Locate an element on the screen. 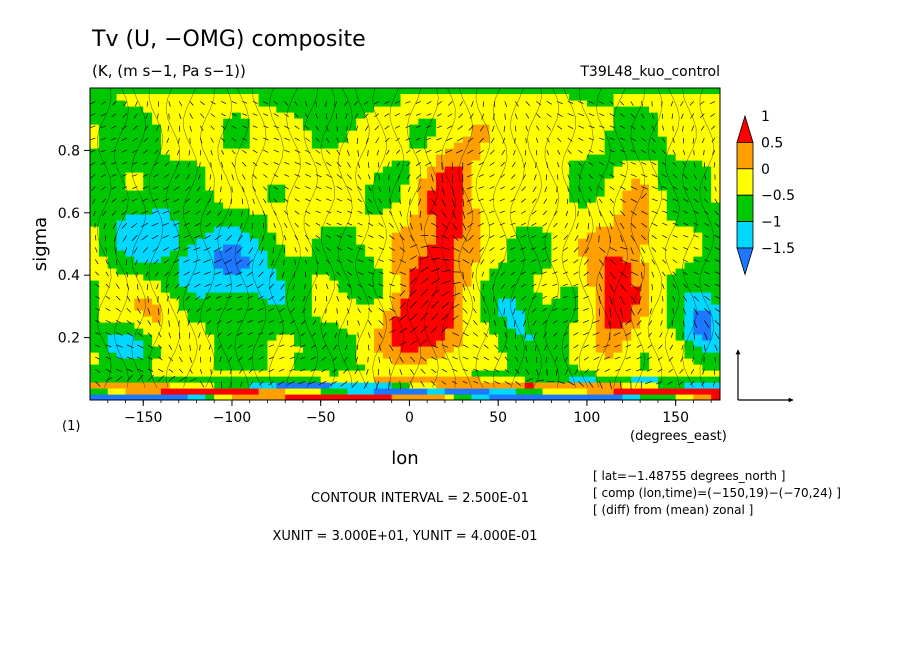 The image size is (904, 654). contour-line is located at coordinates (276, 238).